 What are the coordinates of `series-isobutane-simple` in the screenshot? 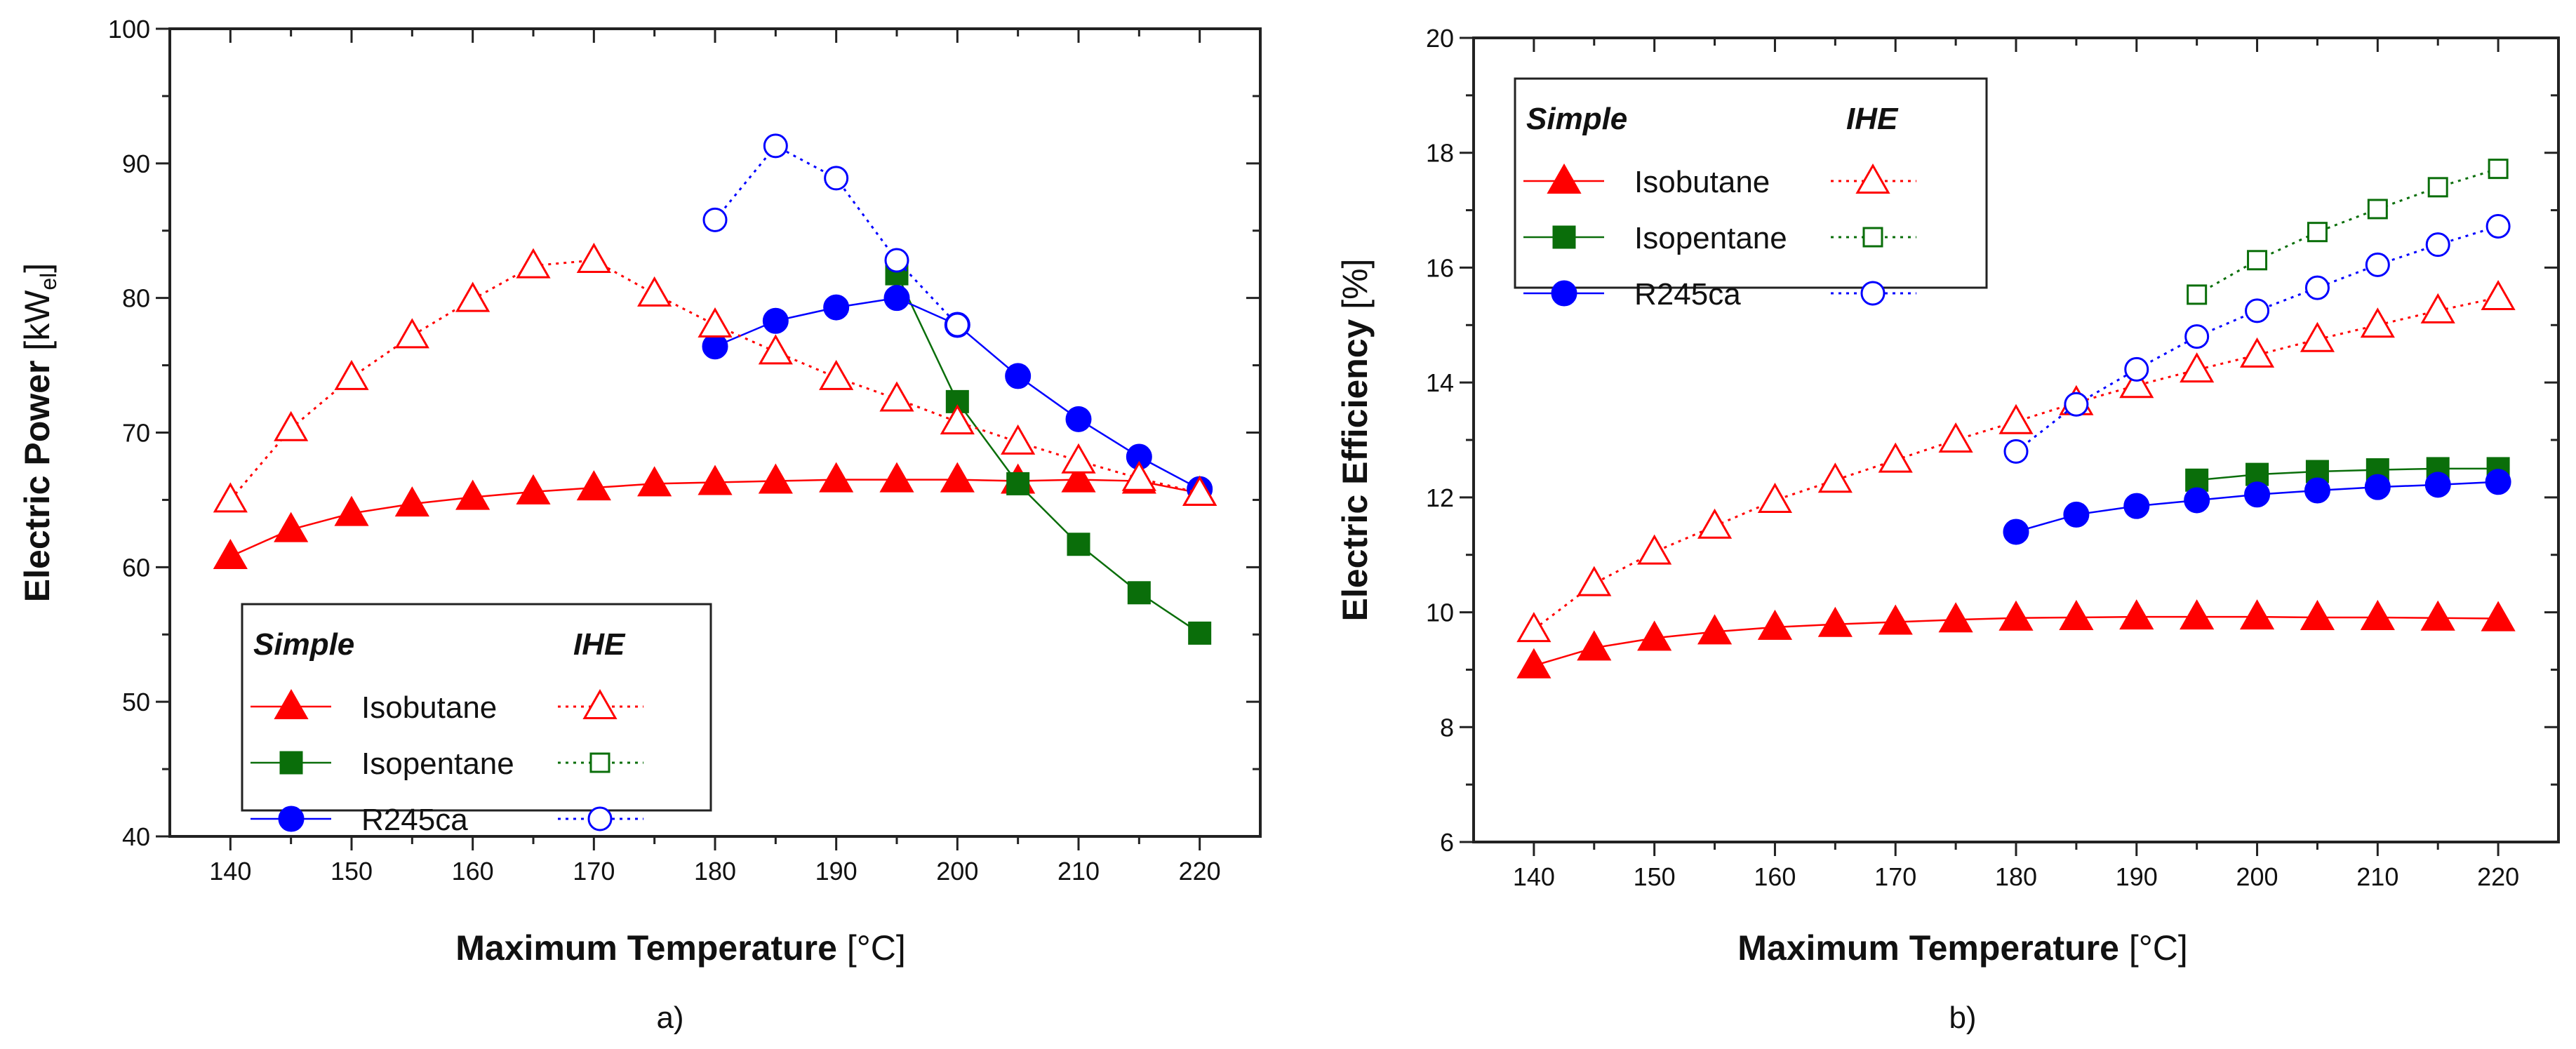 It's located at (2016, 639).